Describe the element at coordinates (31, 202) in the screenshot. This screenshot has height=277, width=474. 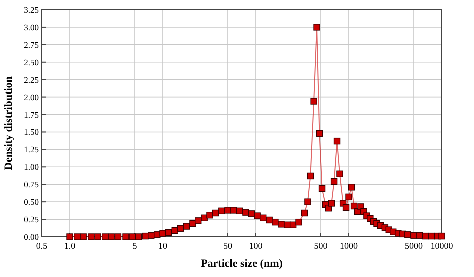
I see `y-tick-label: 0.50` at that location.